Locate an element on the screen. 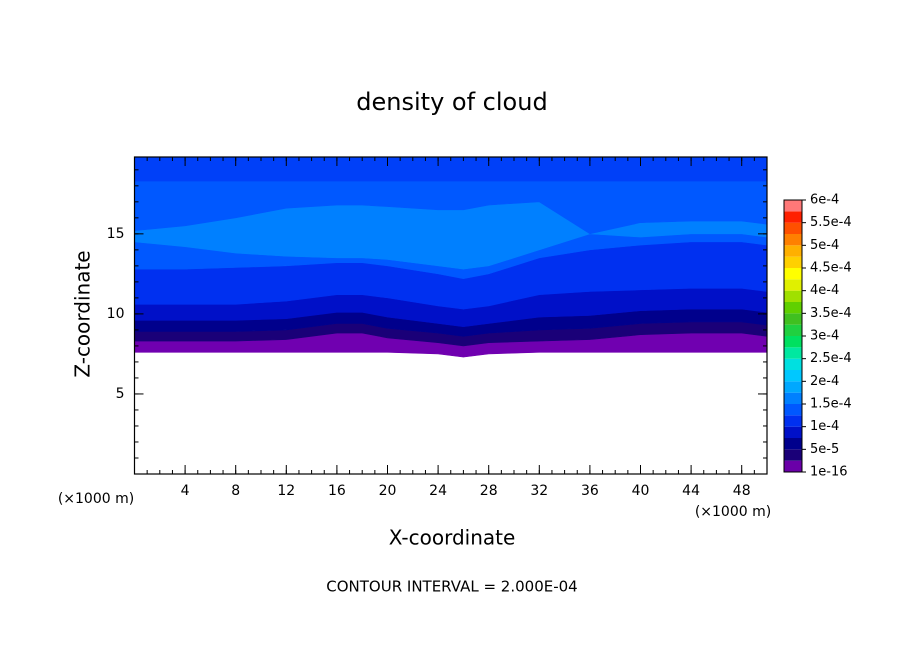 The height and width of the screenshot is (654, 904). x-tick-label: 20 is located at coordinates (388, 491).